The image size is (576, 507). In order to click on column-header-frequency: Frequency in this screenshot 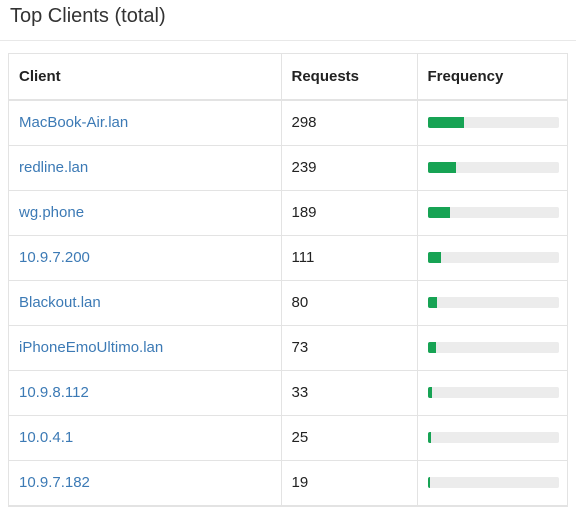, I will do `click(492, 77)`.